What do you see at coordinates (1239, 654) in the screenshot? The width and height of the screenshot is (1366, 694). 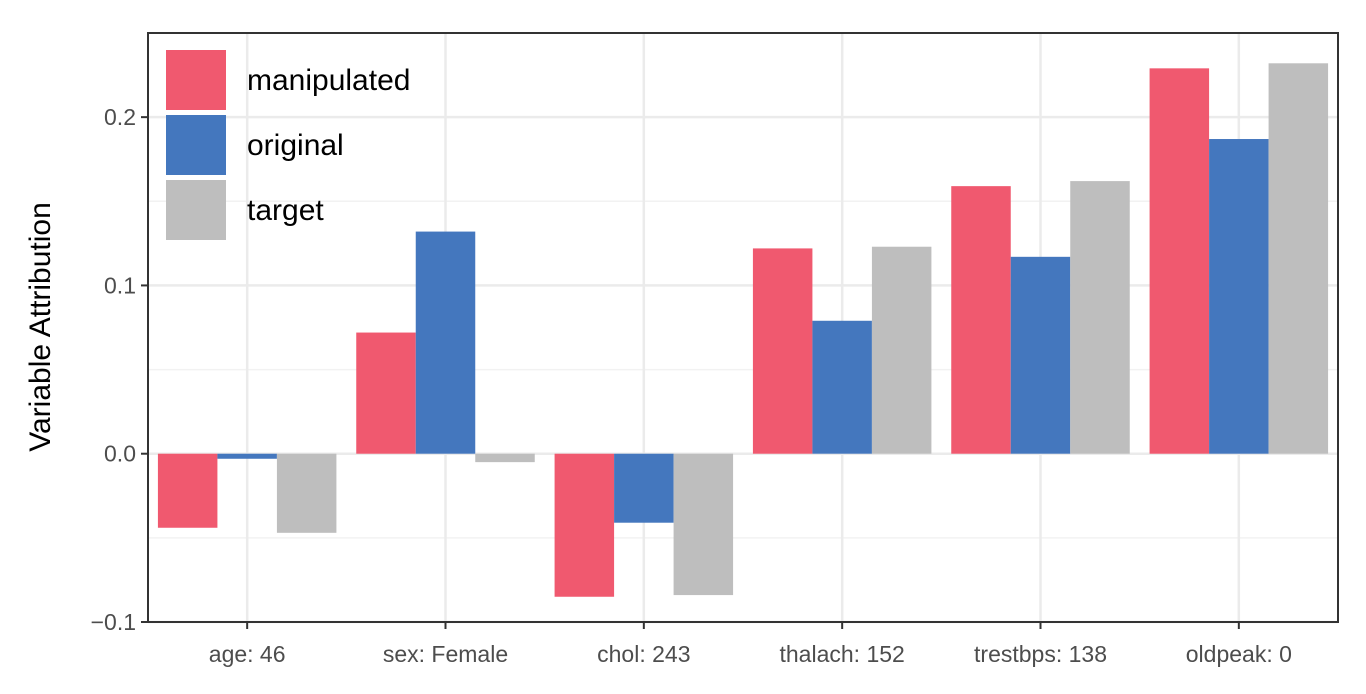 I see `x-tick-label: oldpeak: 0` at bounding box center [1239, 654].